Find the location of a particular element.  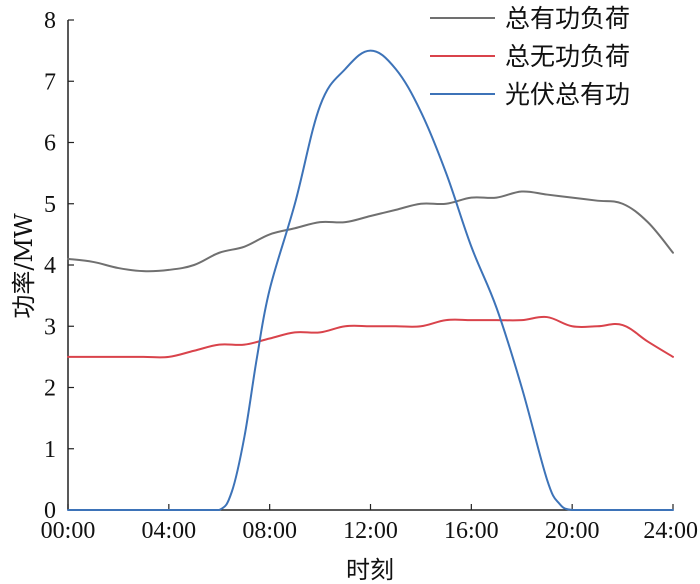

y-tick-label: 2 is located at coordinates (50, 389).